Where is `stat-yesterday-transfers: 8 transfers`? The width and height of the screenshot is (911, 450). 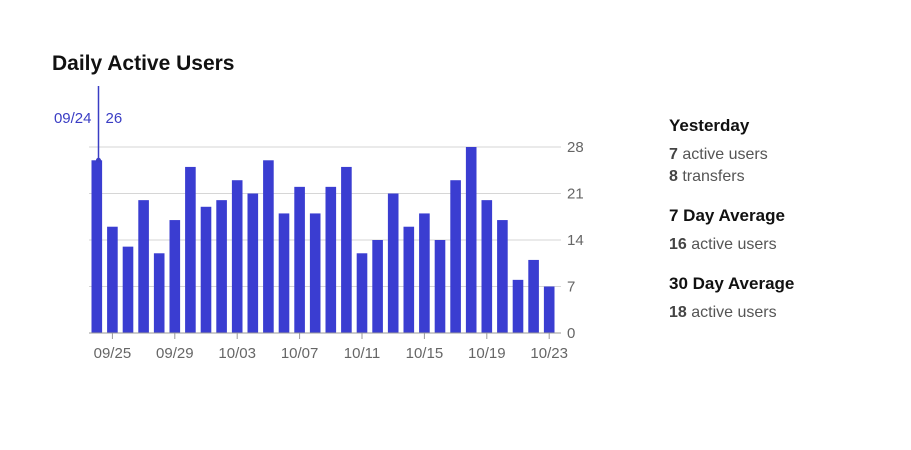
stat-yesterday-transfers: 8 transfers is located at coordinates (784, 177).